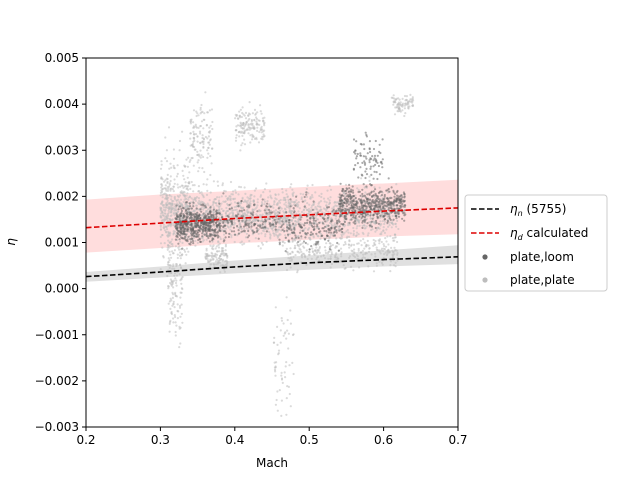 This screenshot has height=480, width=640. I want to click on legend-eta-d-label: ηd calculated, so click(549, 234).